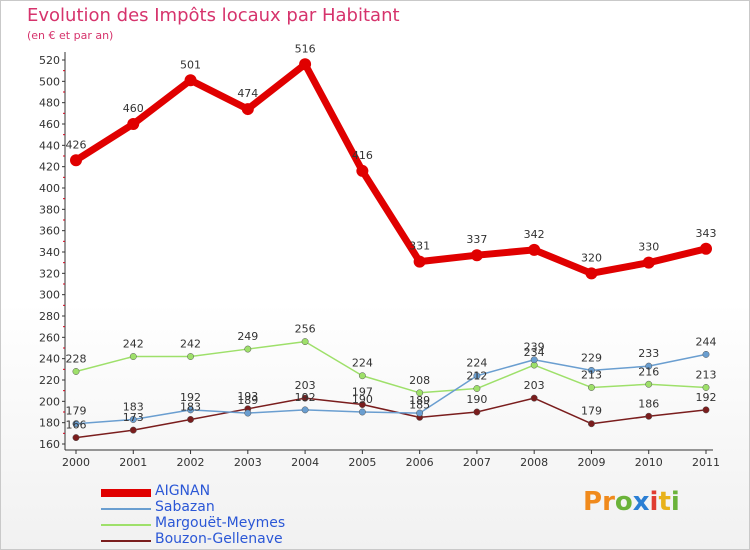  I want to click on data-label: 208, so click(419, 380).